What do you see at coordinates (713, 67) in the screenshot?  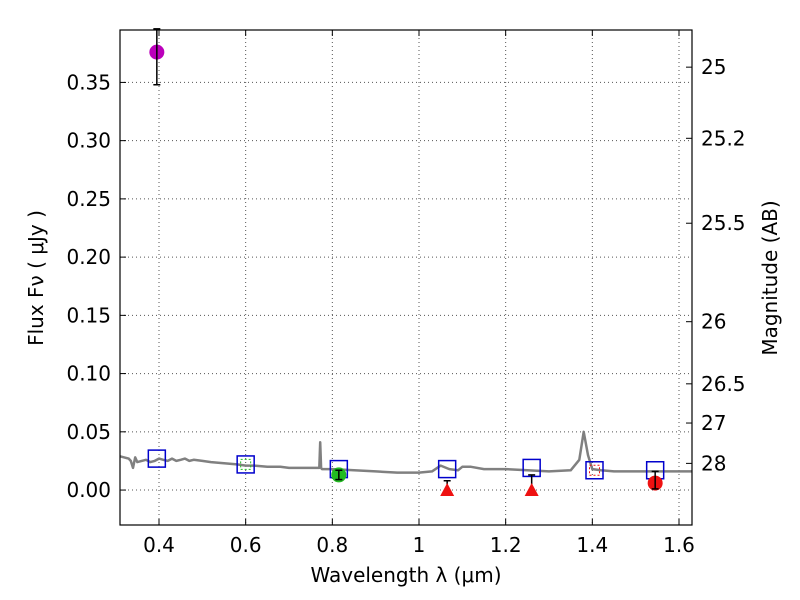 I see `y2-tick-label: 25` at bounding box center [713, 67].